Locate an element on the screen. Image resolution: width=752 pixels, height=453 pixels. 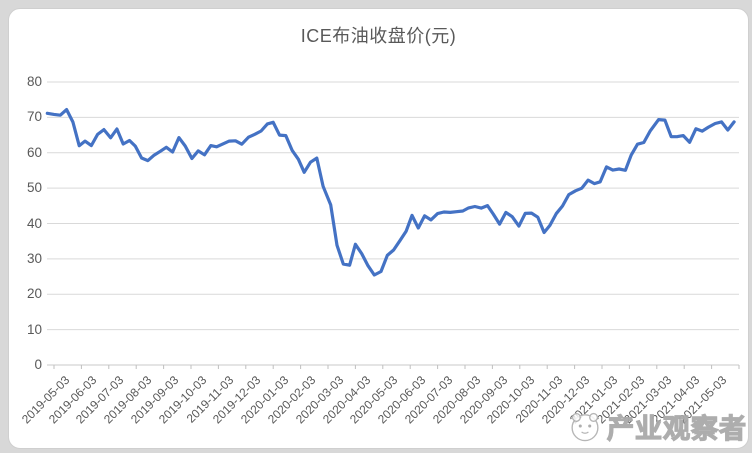
y-axis-label: 70 is located at coordinates (34, 117).